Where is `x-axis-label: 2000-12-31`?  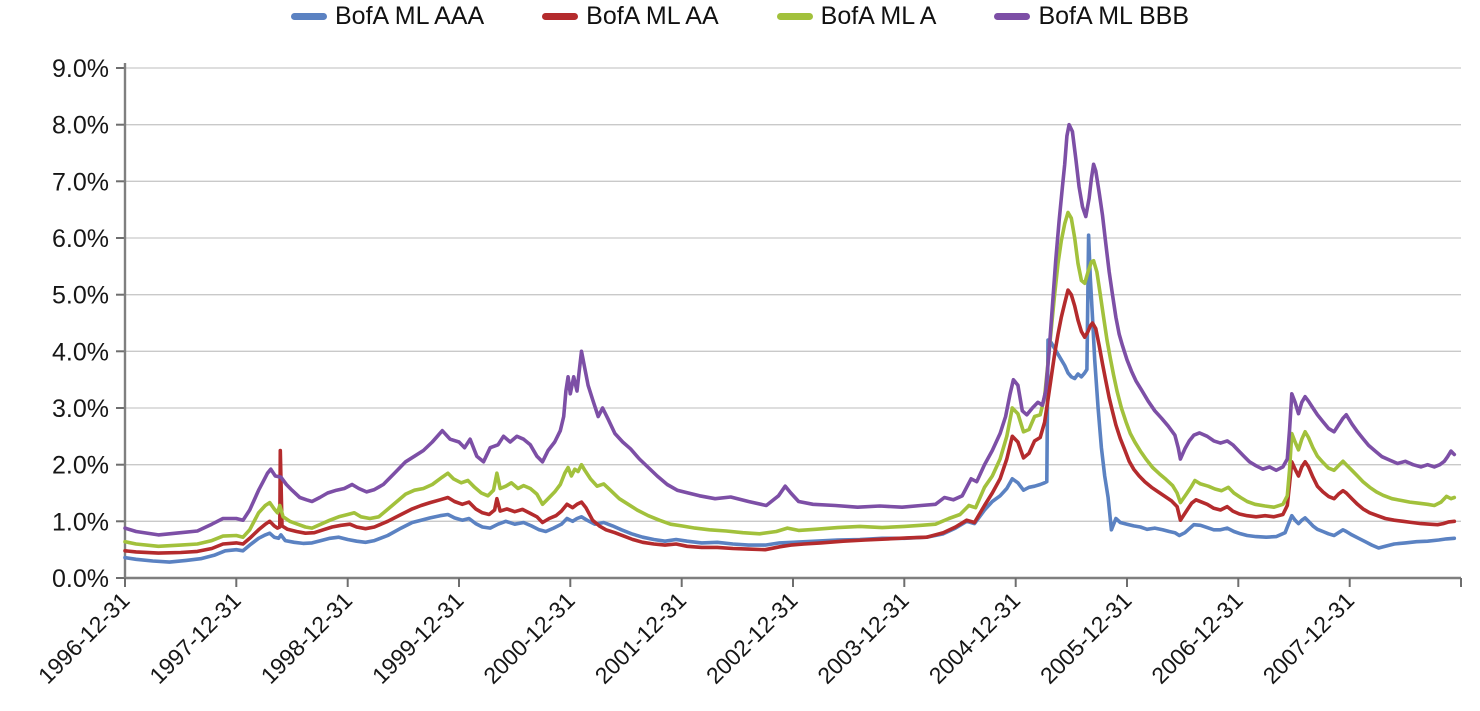
x-axis-label: 2000-12-31 is located at coordinates (529, 638).